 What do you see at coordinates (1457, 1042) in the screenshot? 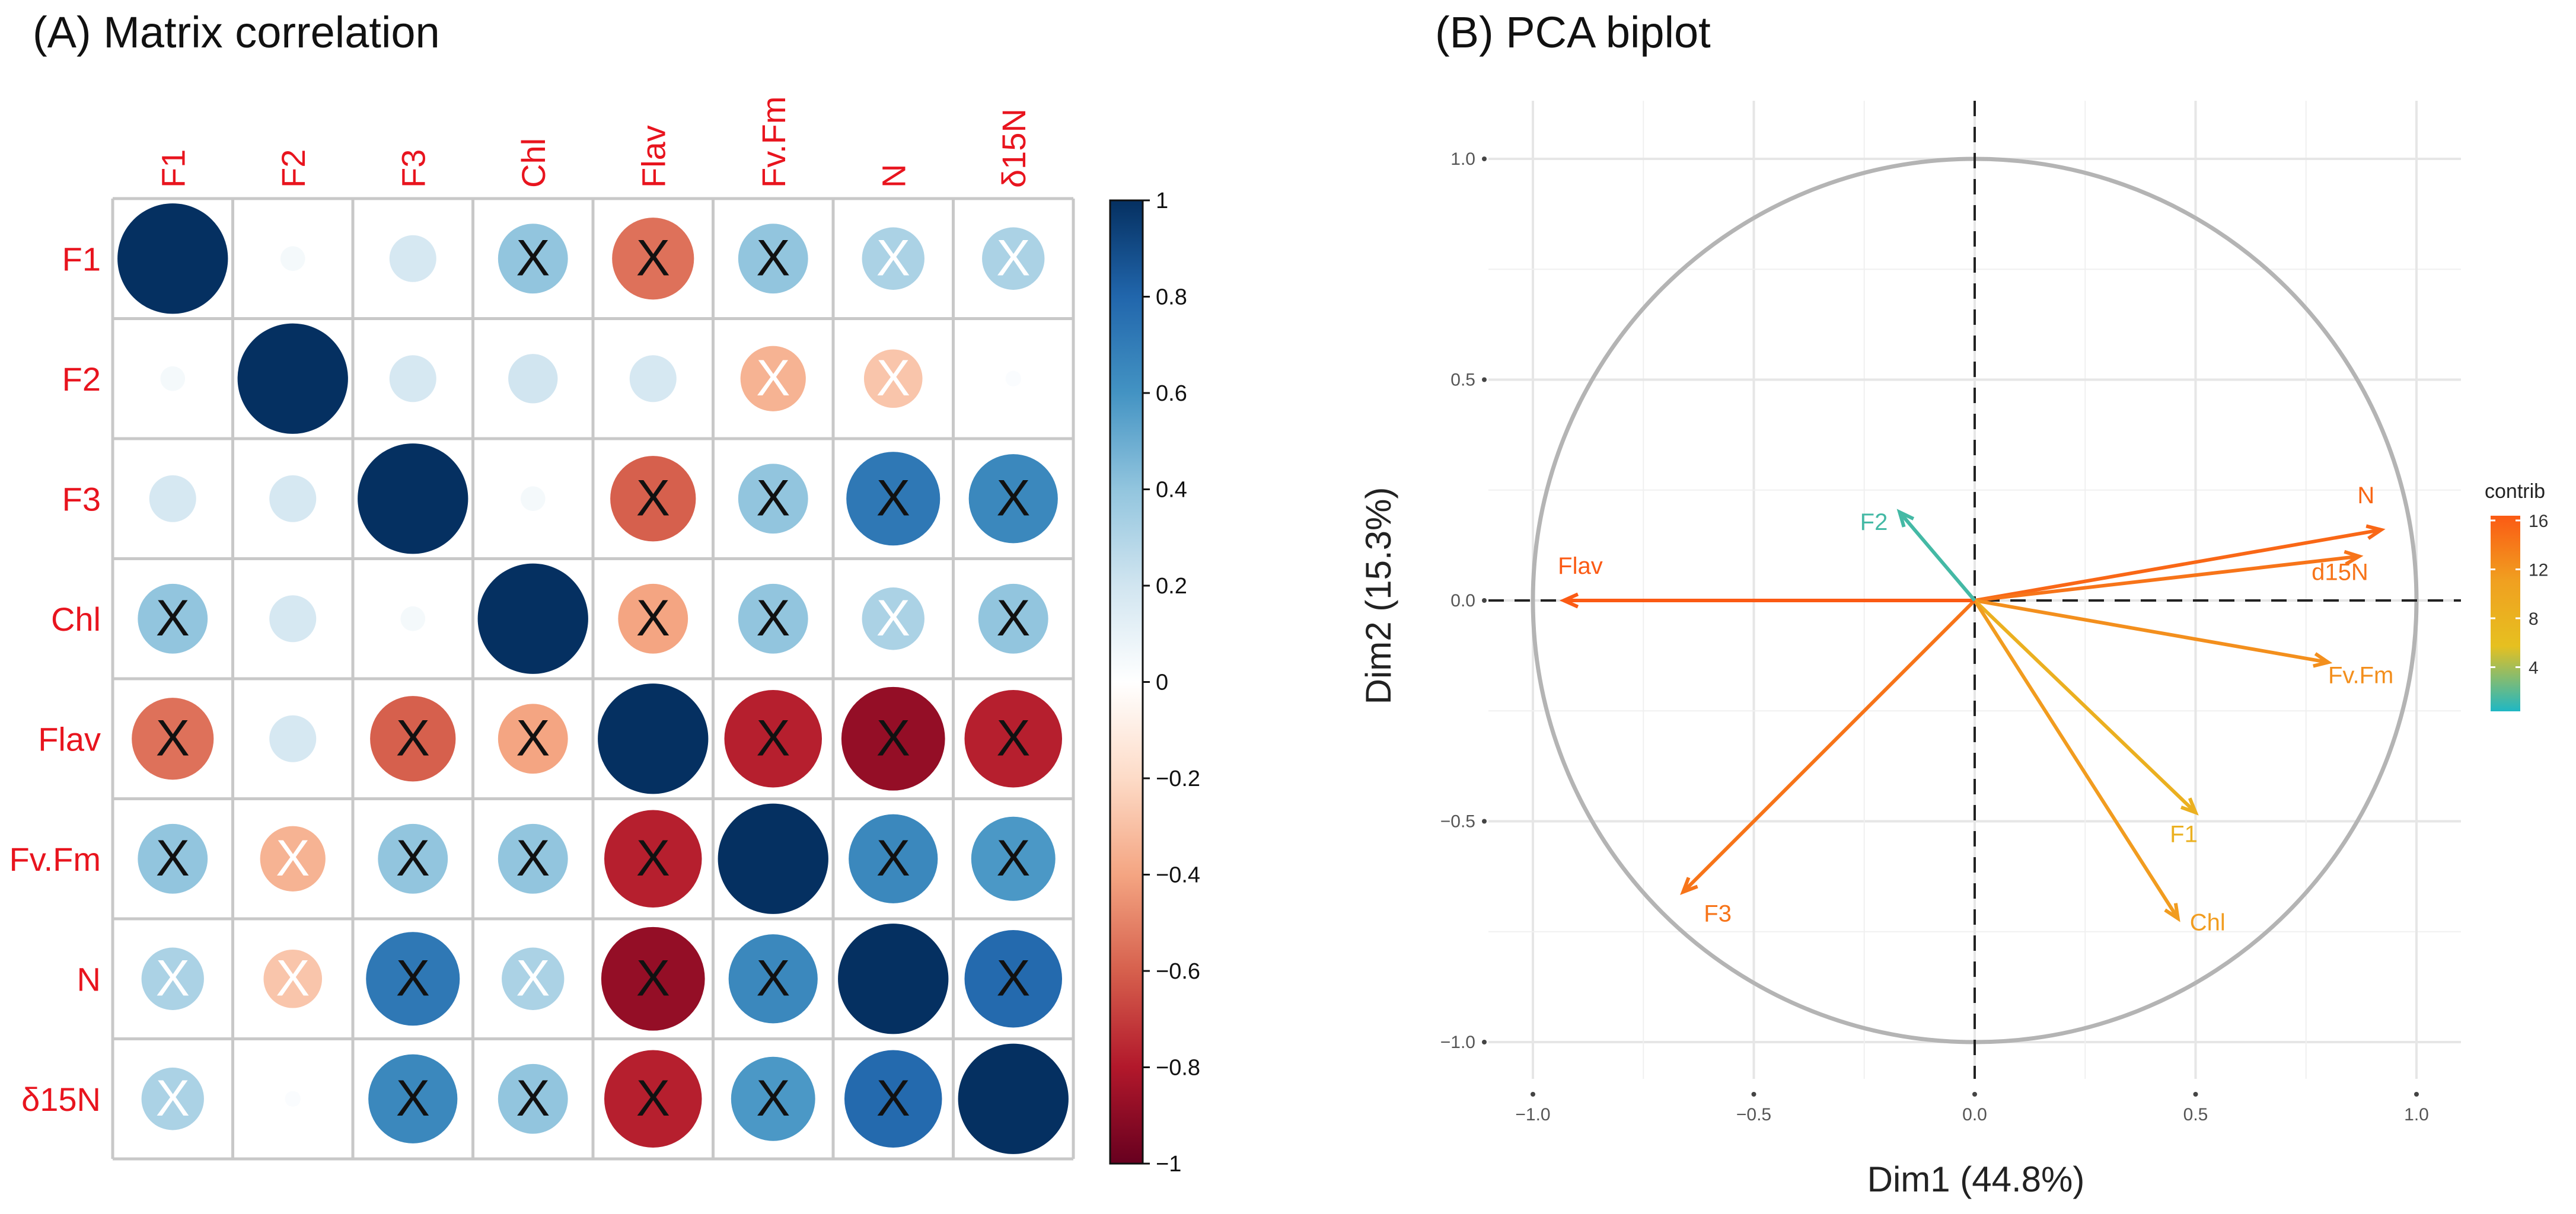
I see `y-tick-label: −1.0` at bounding box center [1457, 1042].